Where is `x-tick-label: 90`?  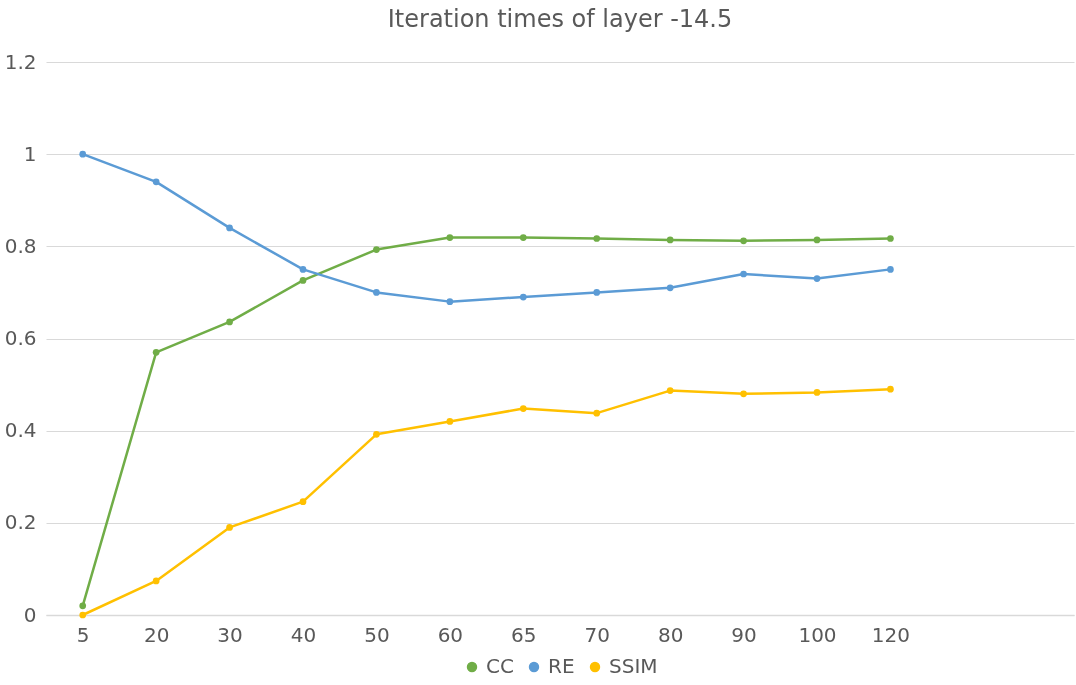 x-tick-label: 90 is located at coordinates (744, 634).